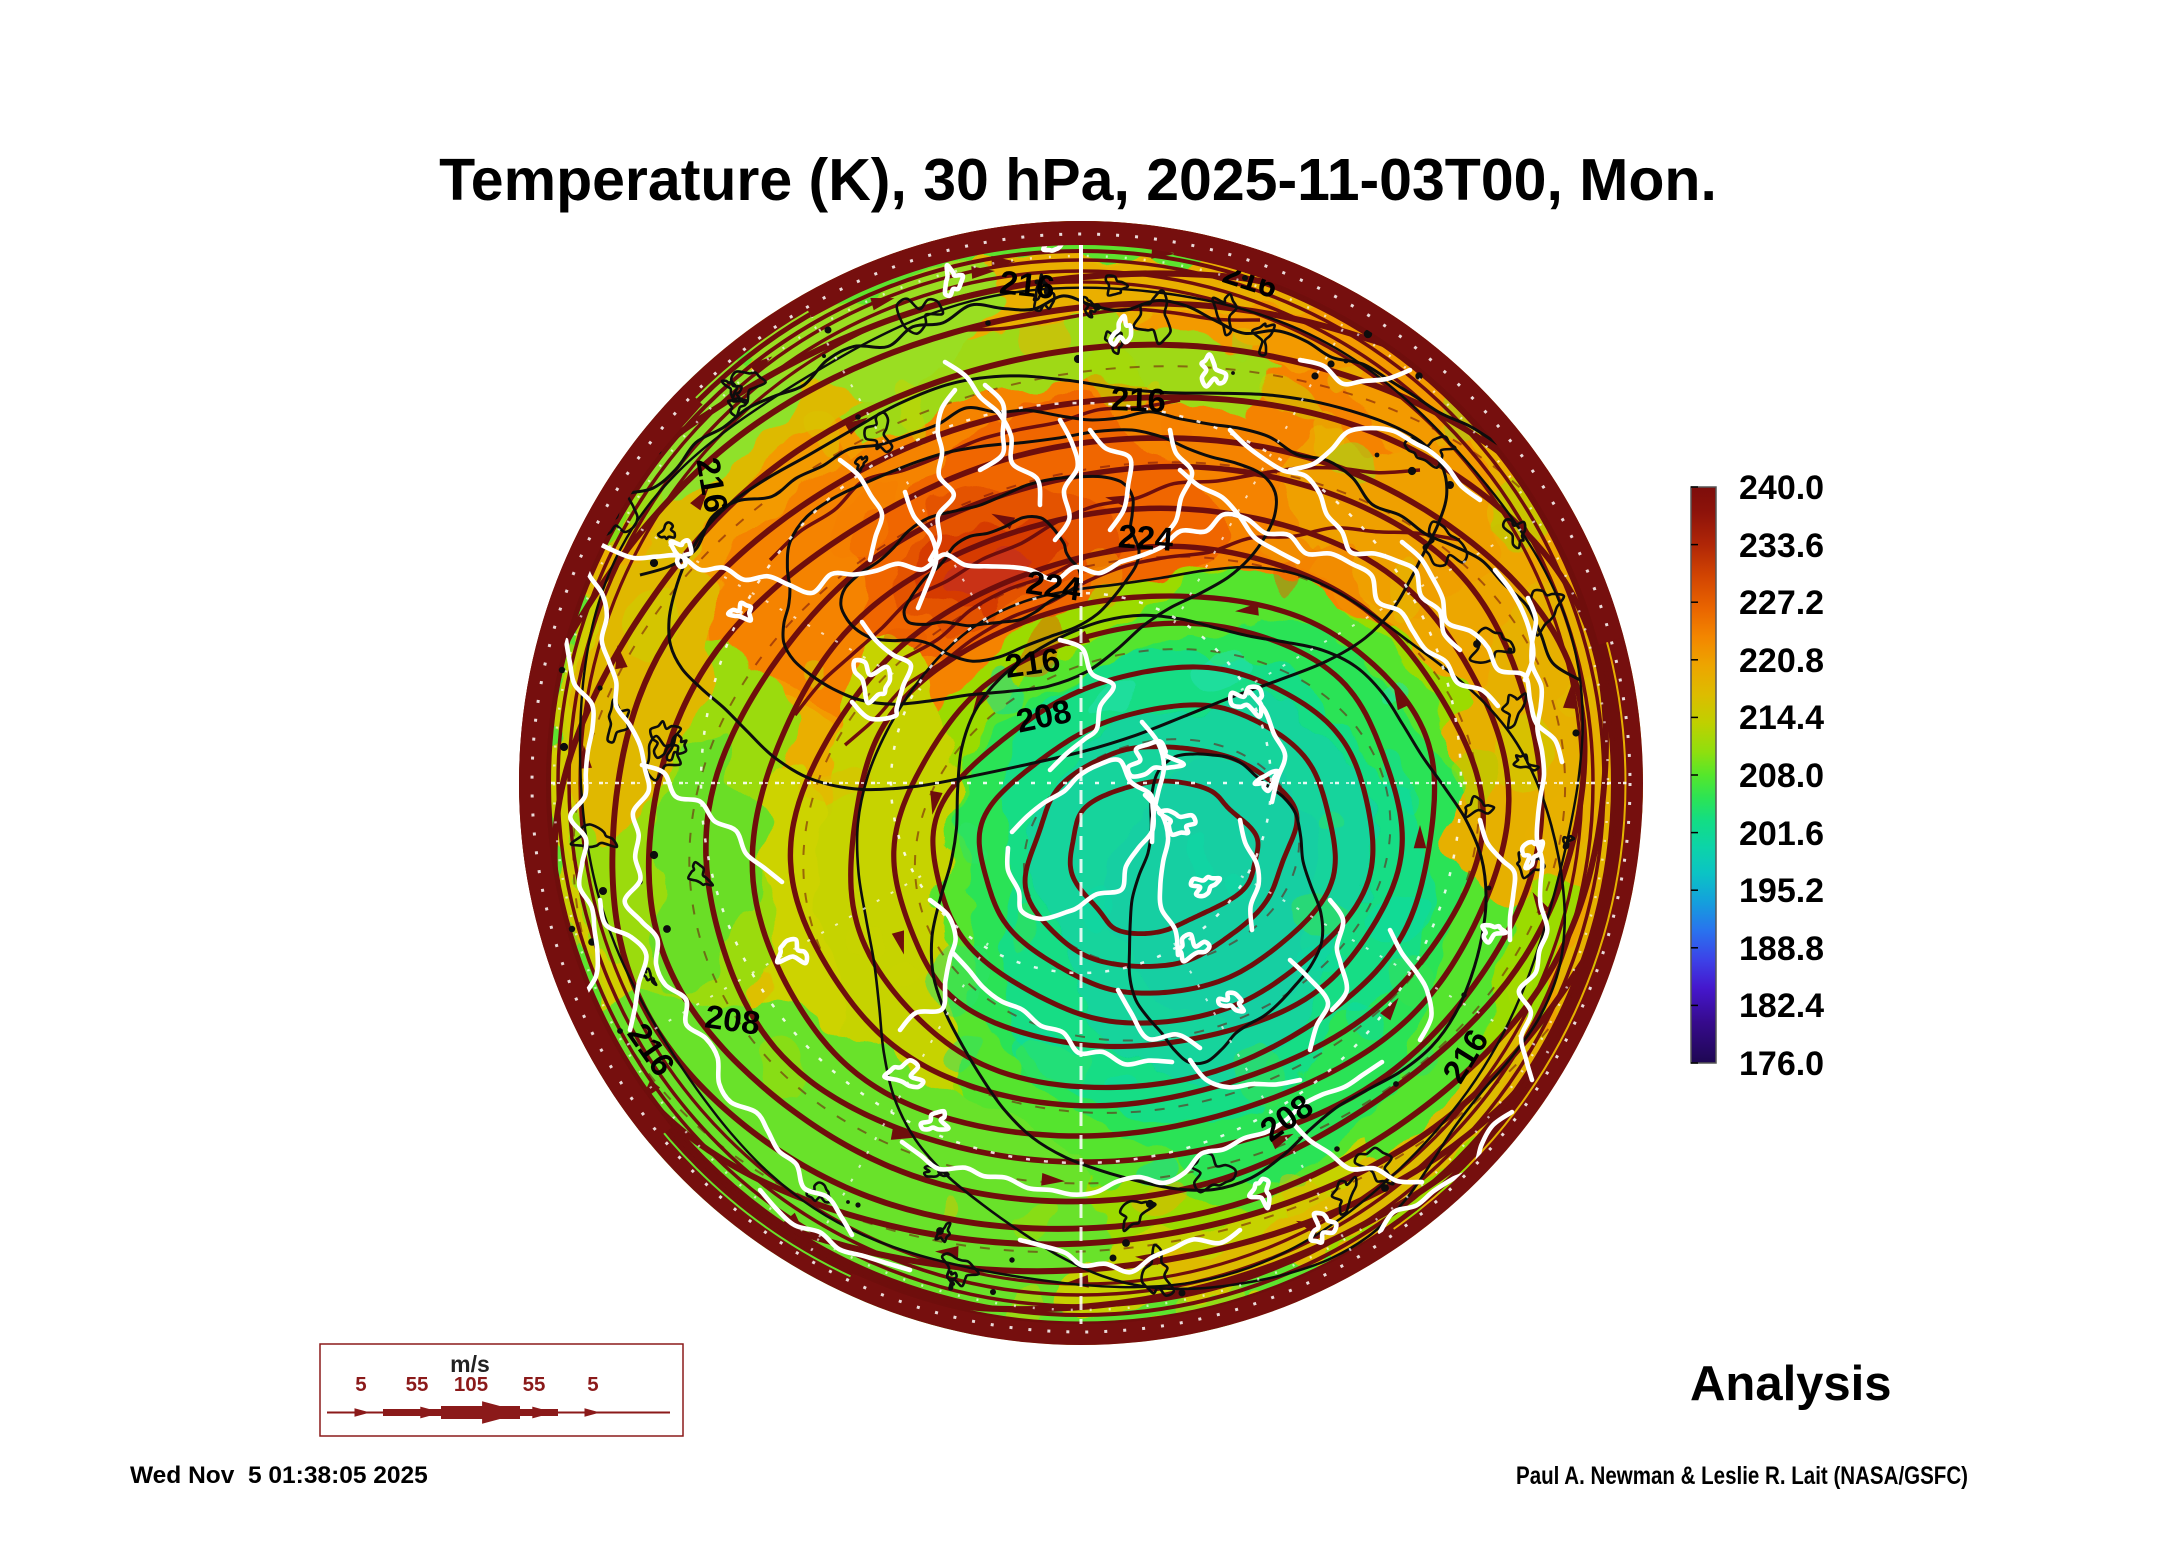 This screenshot has width=2165, height=1561. Describe the element at coordinates (1781, 1006) in the screenshot. I see `svg-text: 182.4` at that location.